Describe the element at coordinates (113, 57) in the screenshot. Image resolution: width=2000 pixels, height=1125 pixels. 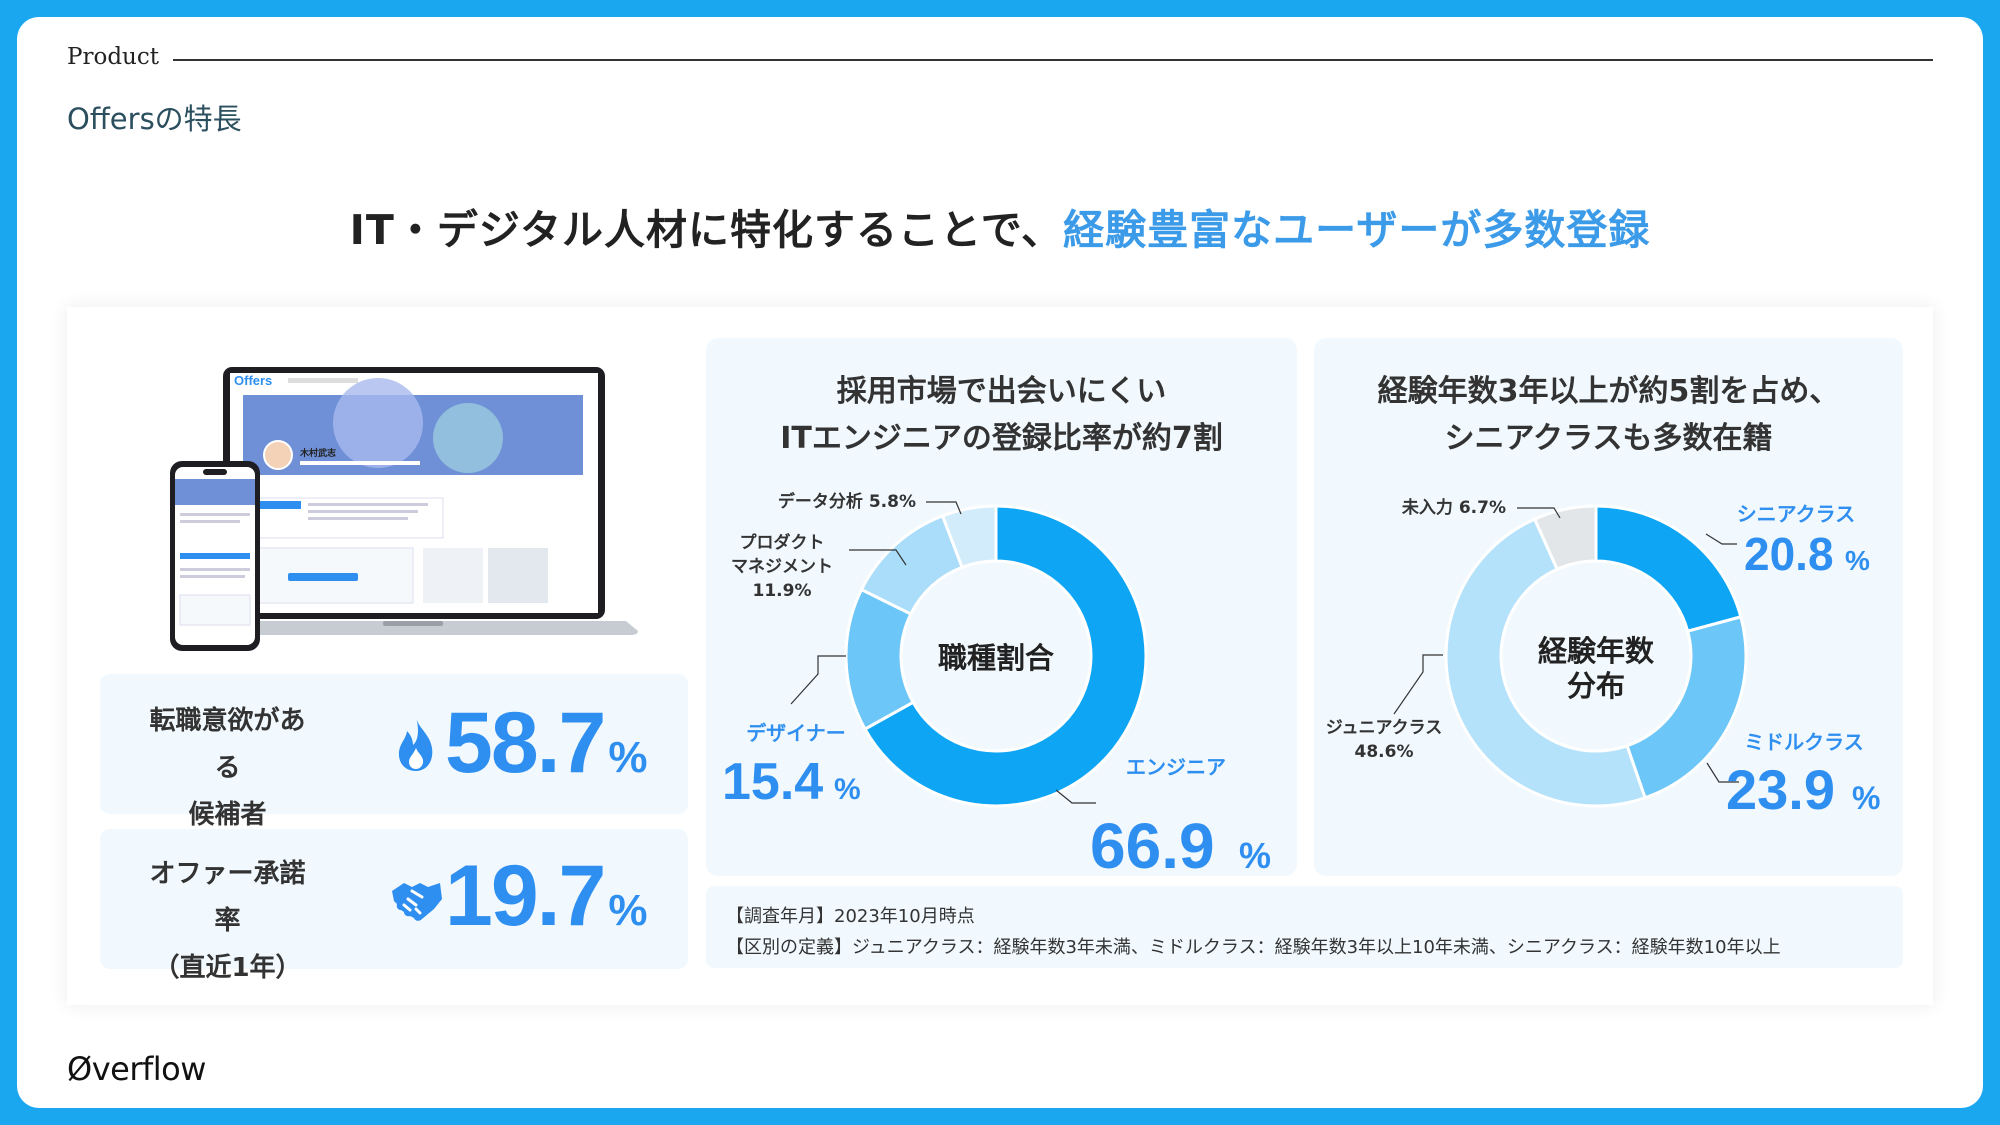
I see `section-label: Product` at that location.